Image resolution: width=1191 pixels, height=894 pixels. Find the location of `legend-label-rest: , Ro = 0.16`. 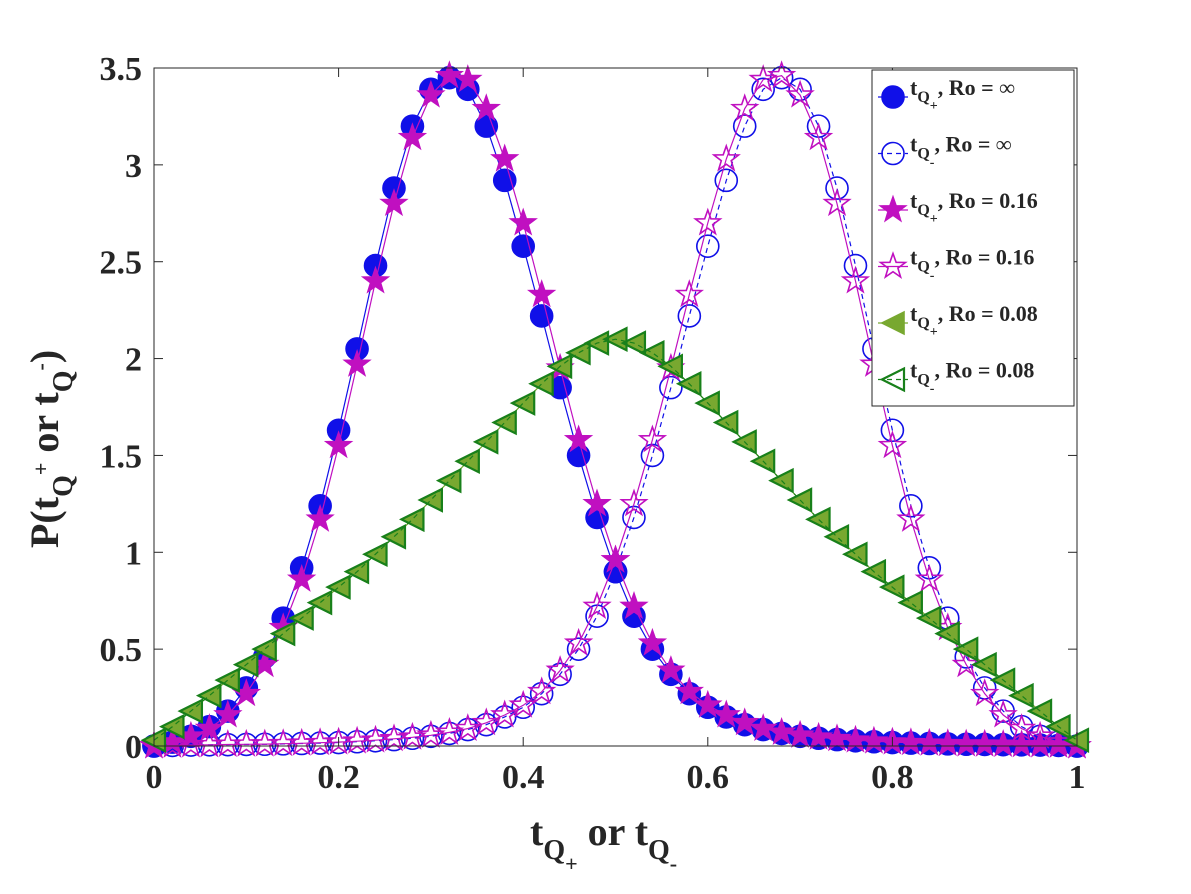

legend-label-rest: , Ro = 0.16 is located at coordinates (988, 200).